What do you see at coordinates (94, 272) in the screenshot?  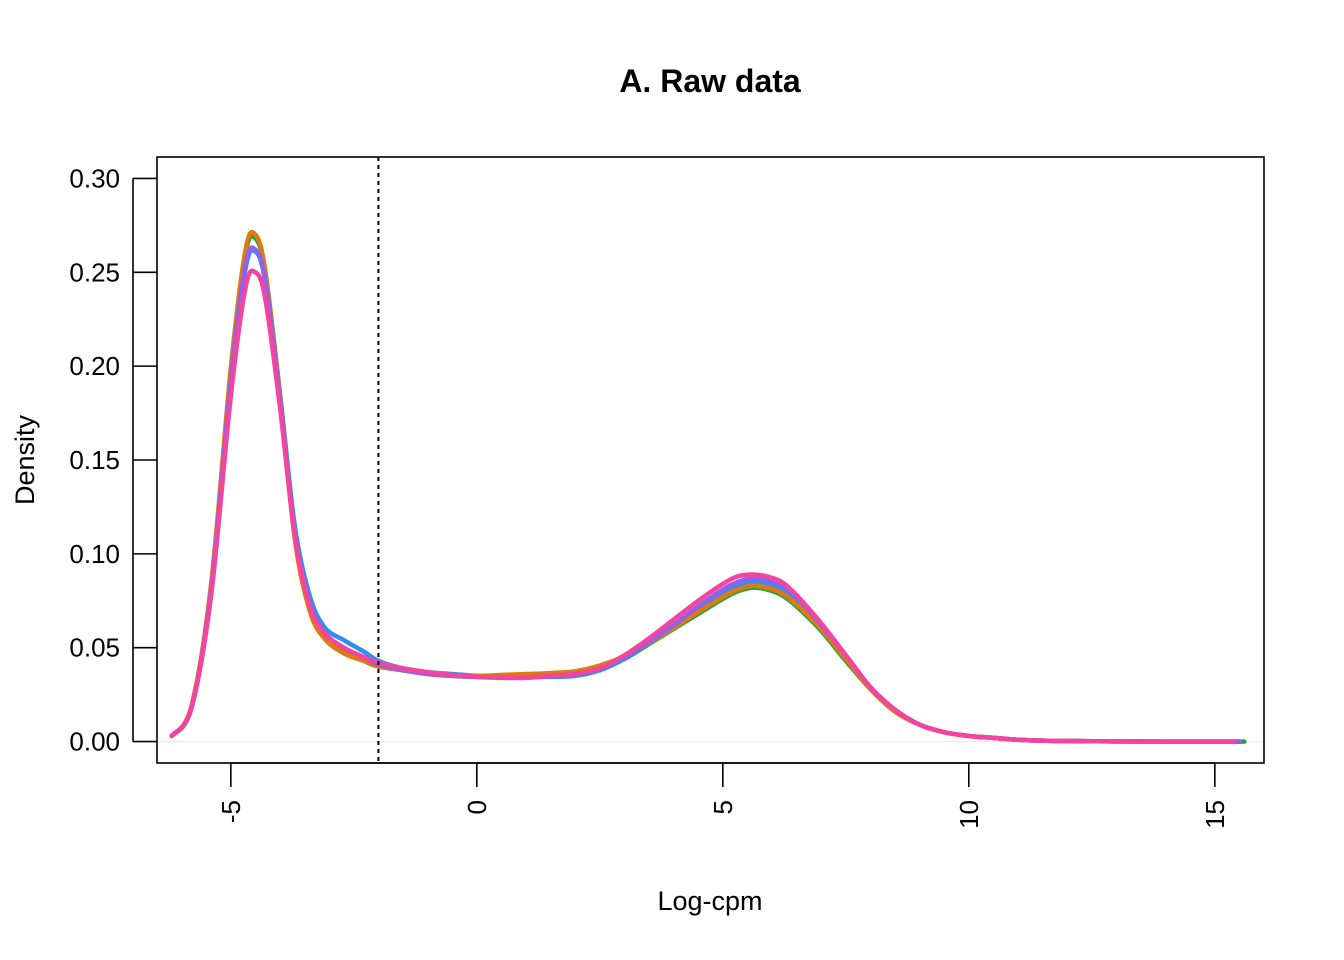 I see `y-tick-label: 0.25` at bounding box center [94, 272].